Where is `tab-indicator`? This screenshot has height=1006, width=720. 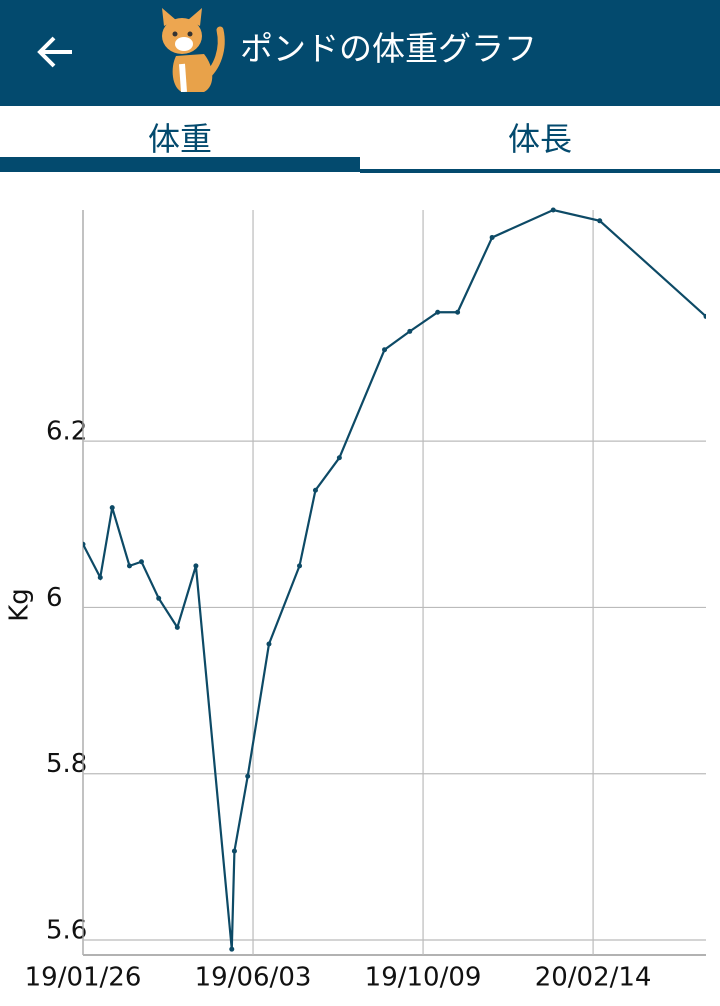 tab-indicator is located at coordinates (180, 164).